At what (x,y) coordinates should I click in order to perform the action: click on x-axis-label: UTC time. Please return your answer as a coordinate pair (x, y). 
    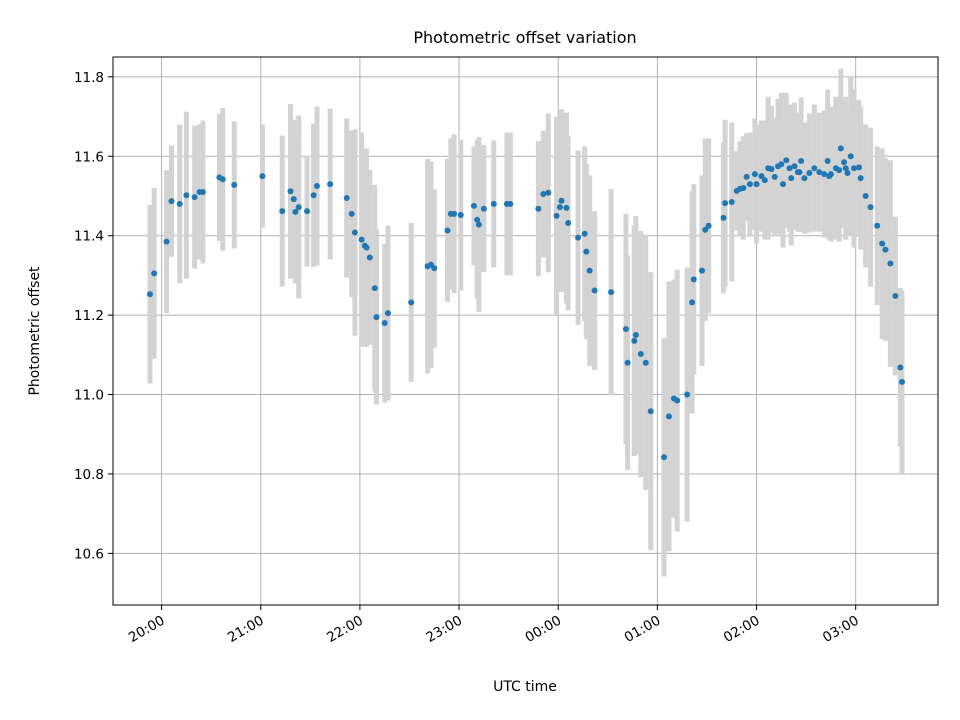
    Looking at the image, I should click on (525, 687).